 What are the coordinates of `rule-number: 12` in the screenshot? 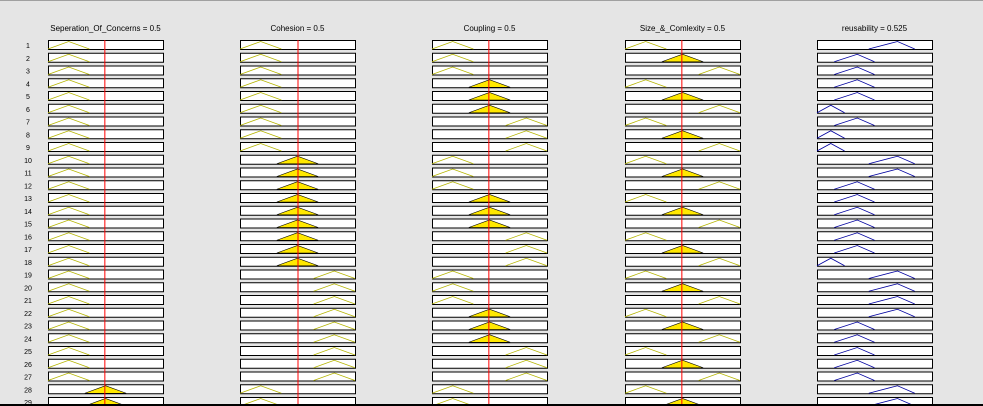 It's located at (28, 186).